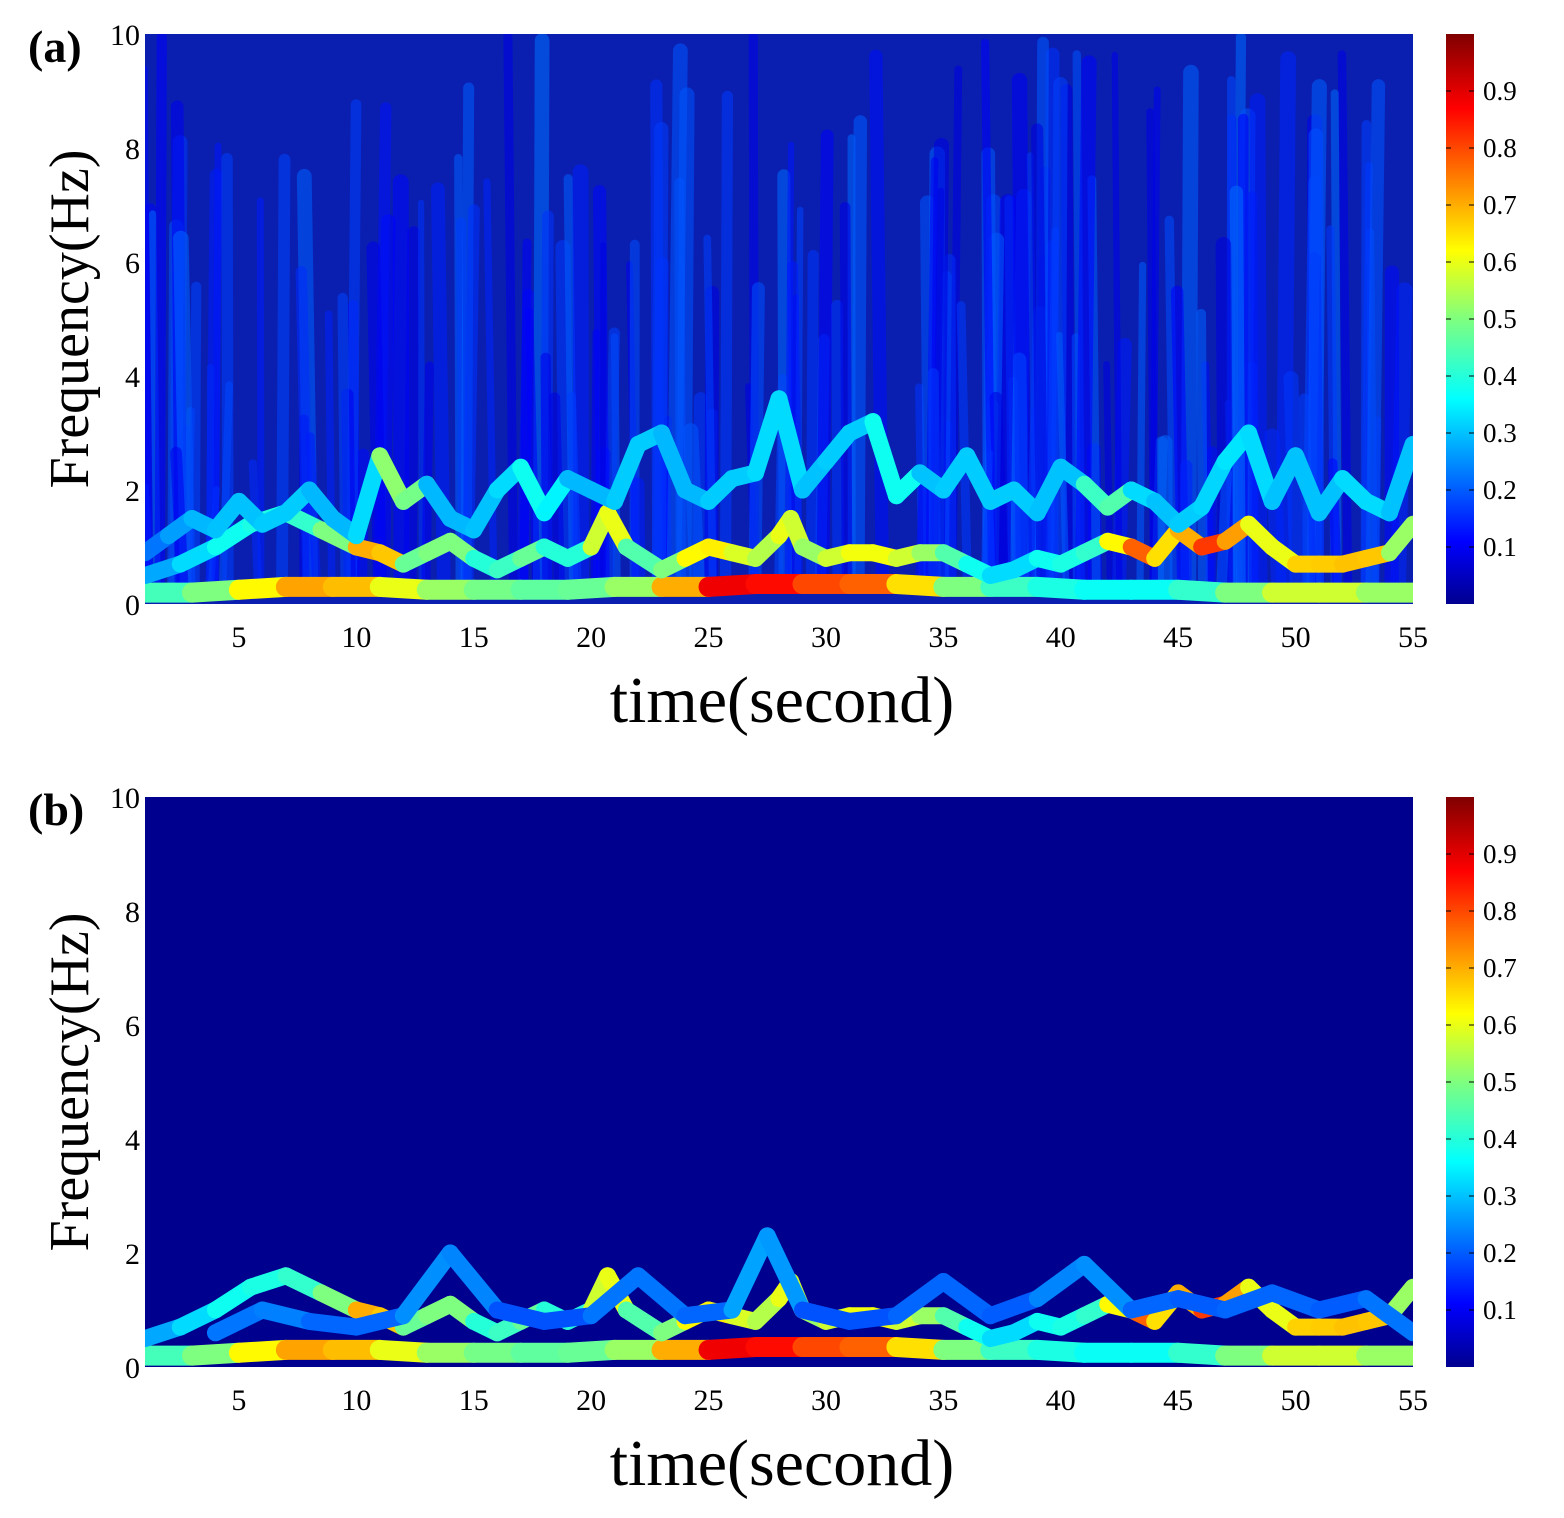 This screenshot has width=1564, height=1518. I want to click on y-tick-label: 2, so click(132, 491).